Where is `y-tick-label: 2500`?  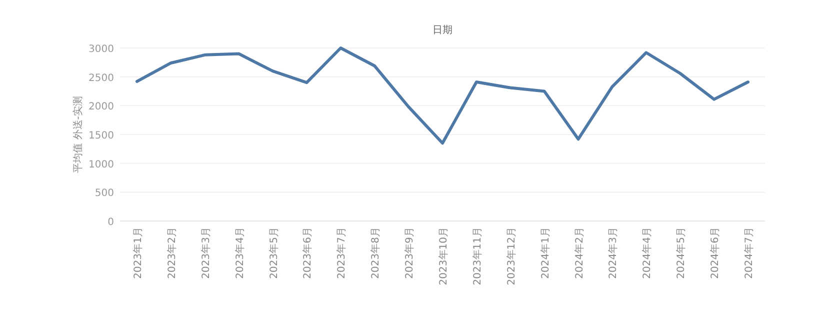 y-tick-label: 2500 is located at coordinates (101, 78).